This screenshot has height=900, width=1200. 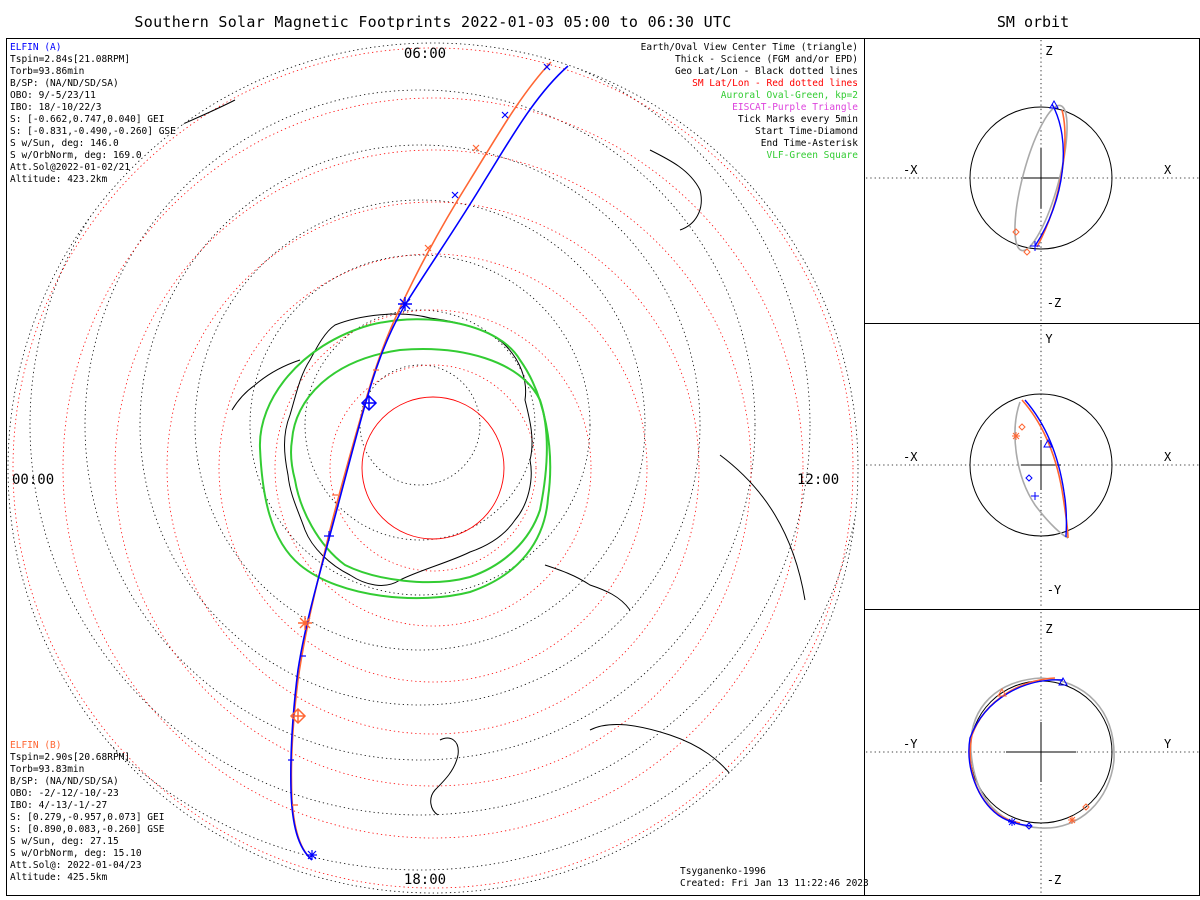 I want to click on elfin-a-line: IBO: 18/-10/22/3, so click(x=56, y=107).